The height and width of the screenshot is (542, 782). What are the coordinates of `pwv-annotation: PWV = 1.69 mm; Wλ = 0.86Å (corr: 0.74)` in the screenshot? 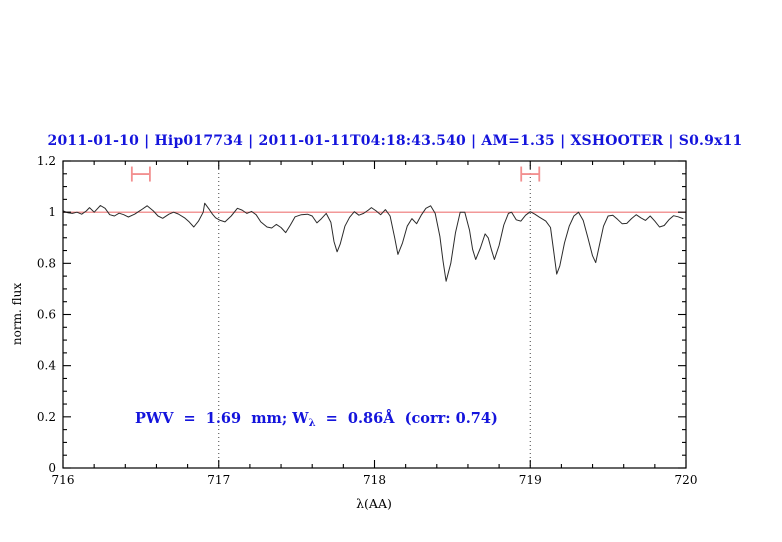 It's located at (316, 419).